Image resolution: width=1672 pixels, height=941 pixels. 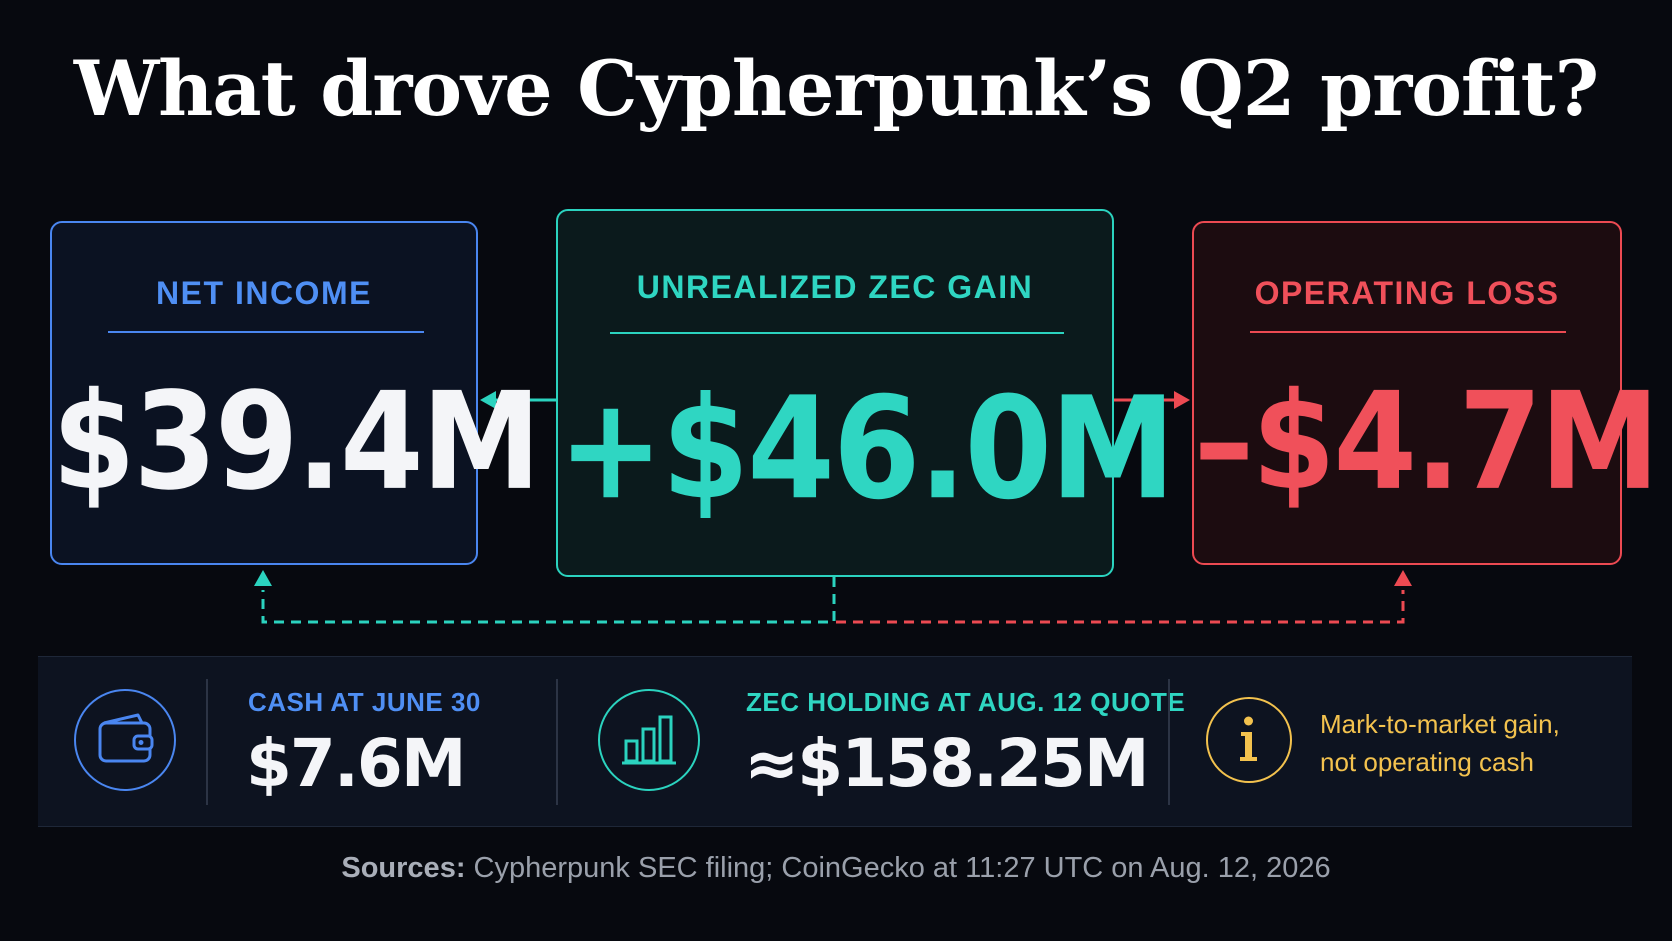 What do you see at coordinates (835, 287) in the screenshot?
I see `zec-gain-label: UNREALIZED ZEC GAIN` at bounding box center [835, 287].